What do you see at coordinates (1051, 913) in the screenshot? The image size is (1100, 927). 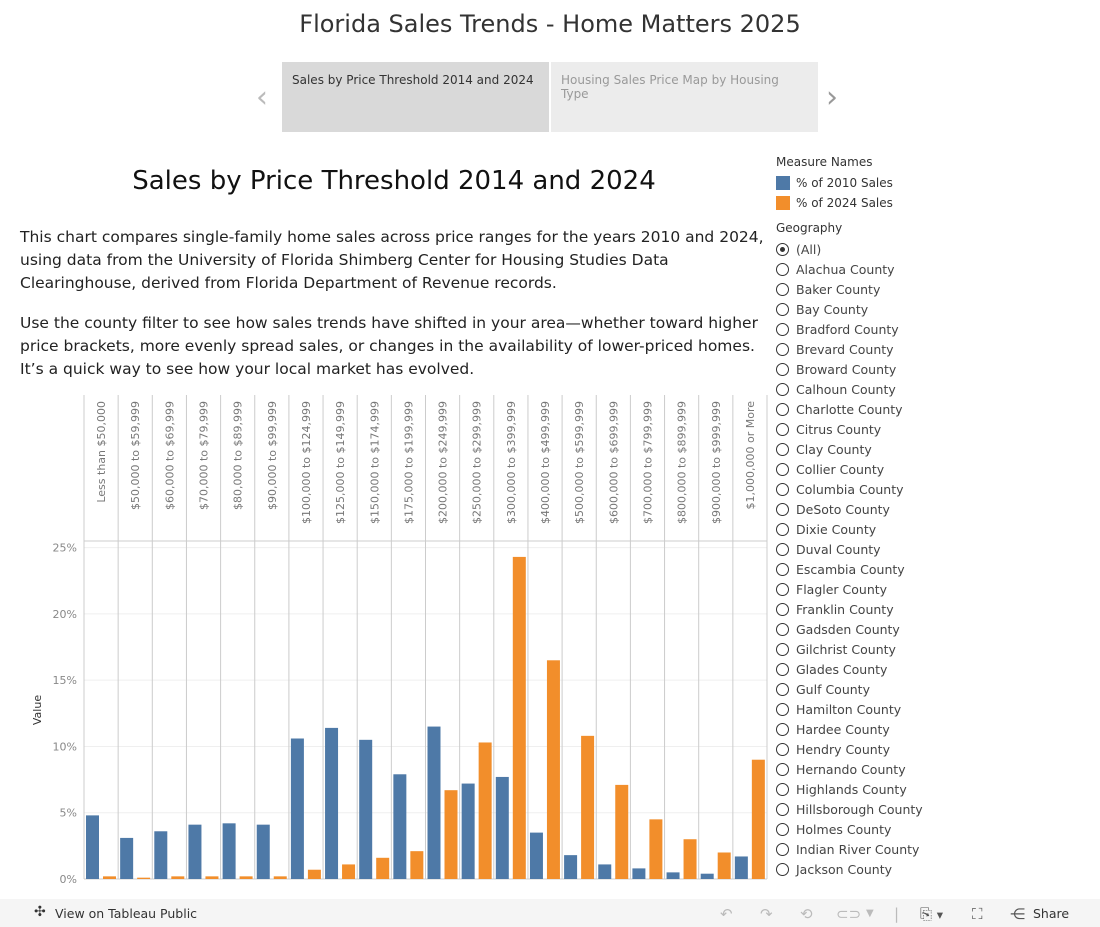 I see `share-button: Share` at bounding box center [1051, 913].